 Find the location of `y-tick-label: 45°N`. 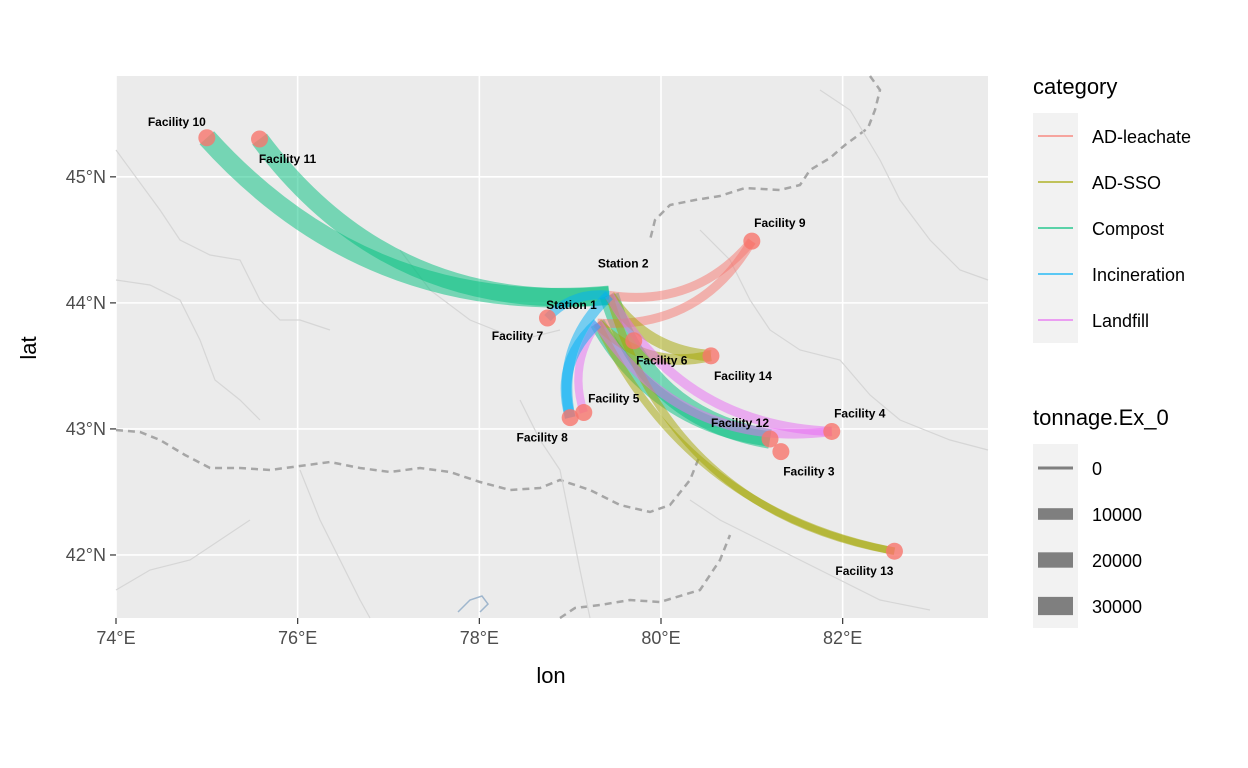

y-tick-label: 45°N is located at coordinates (86, 177).